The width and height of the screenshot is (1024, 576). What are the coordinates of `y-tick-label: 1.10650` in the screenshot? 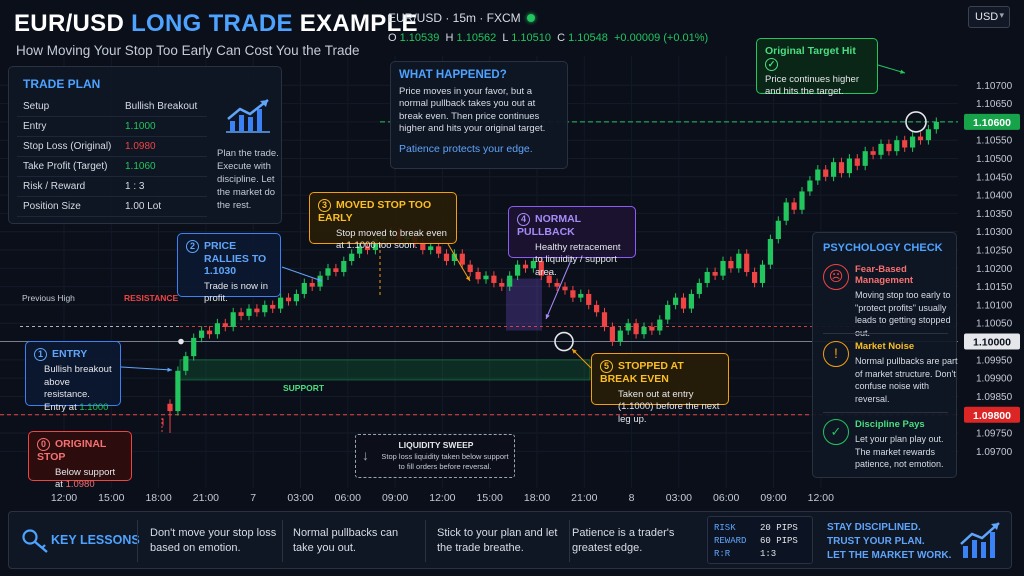 It's located at (994, 104).